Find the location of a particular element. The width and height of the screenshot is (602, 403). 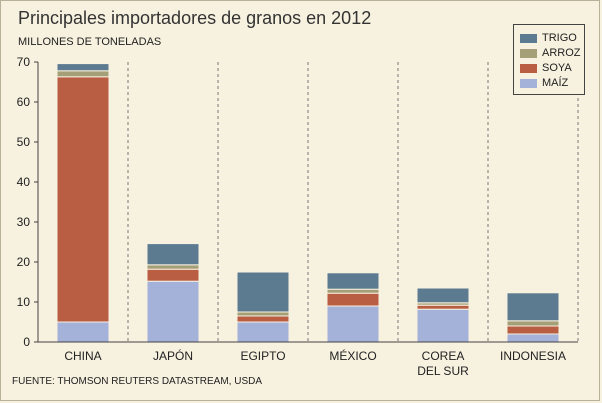

legend-item-soya: SOYA is located at coordinates (546, 68).